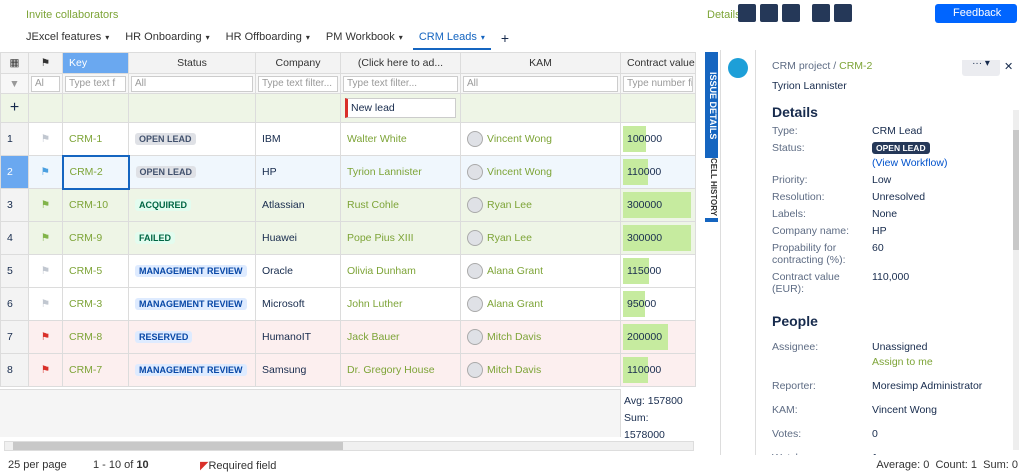 Image resolution: width=1024 pixels, height=474 pixels. Describe the element at coordinates (95, 238) in the screenshot. I see `key: CRM-9` at that location.